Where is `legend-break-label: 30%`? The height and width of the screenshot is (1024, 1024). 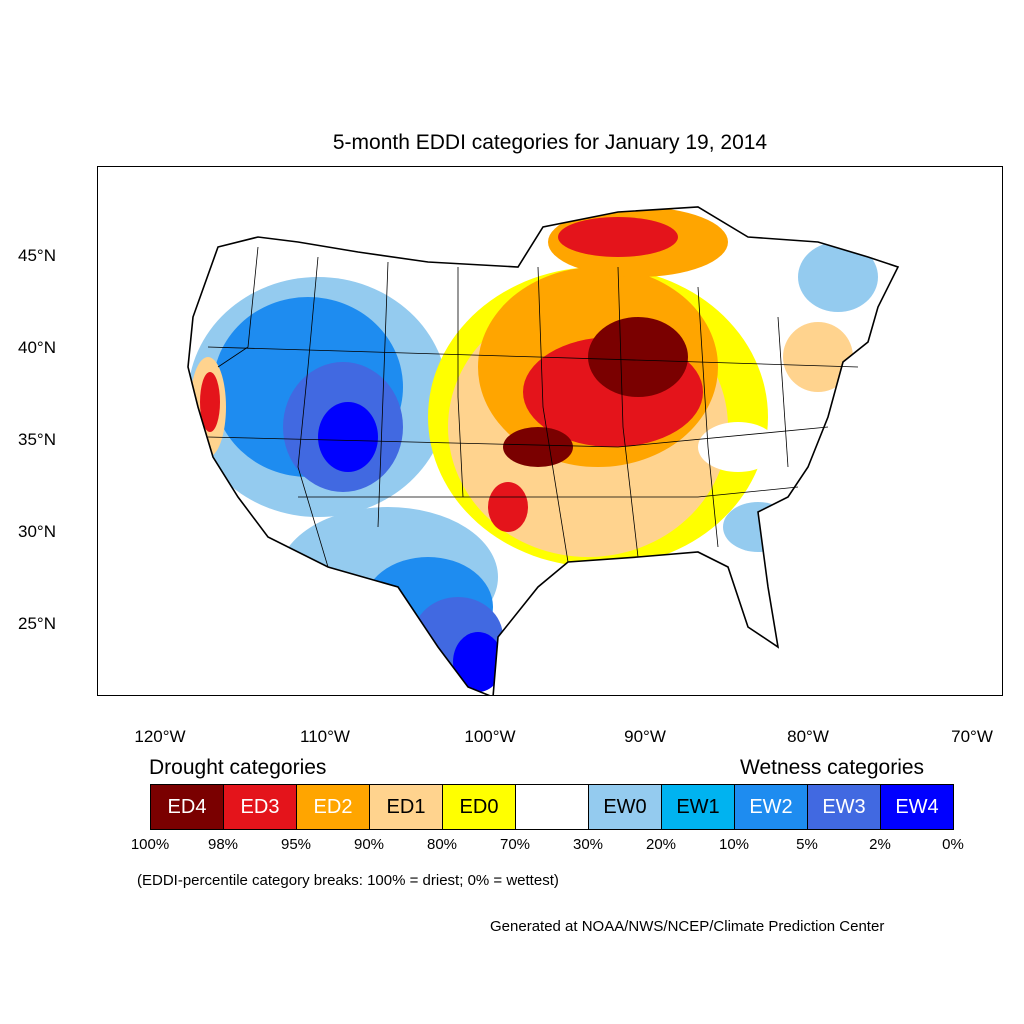
legend-break-label: 30% is located at coordinates (588, 844).